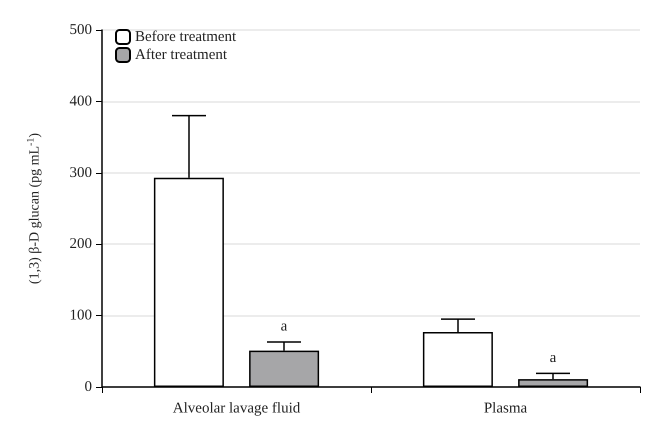 This screenshot has height=437, width=652. Describe the element at coordinates (236, 408) in the screenshot. I see `x-tick-label: Alveolar lavage fluid` at that location.